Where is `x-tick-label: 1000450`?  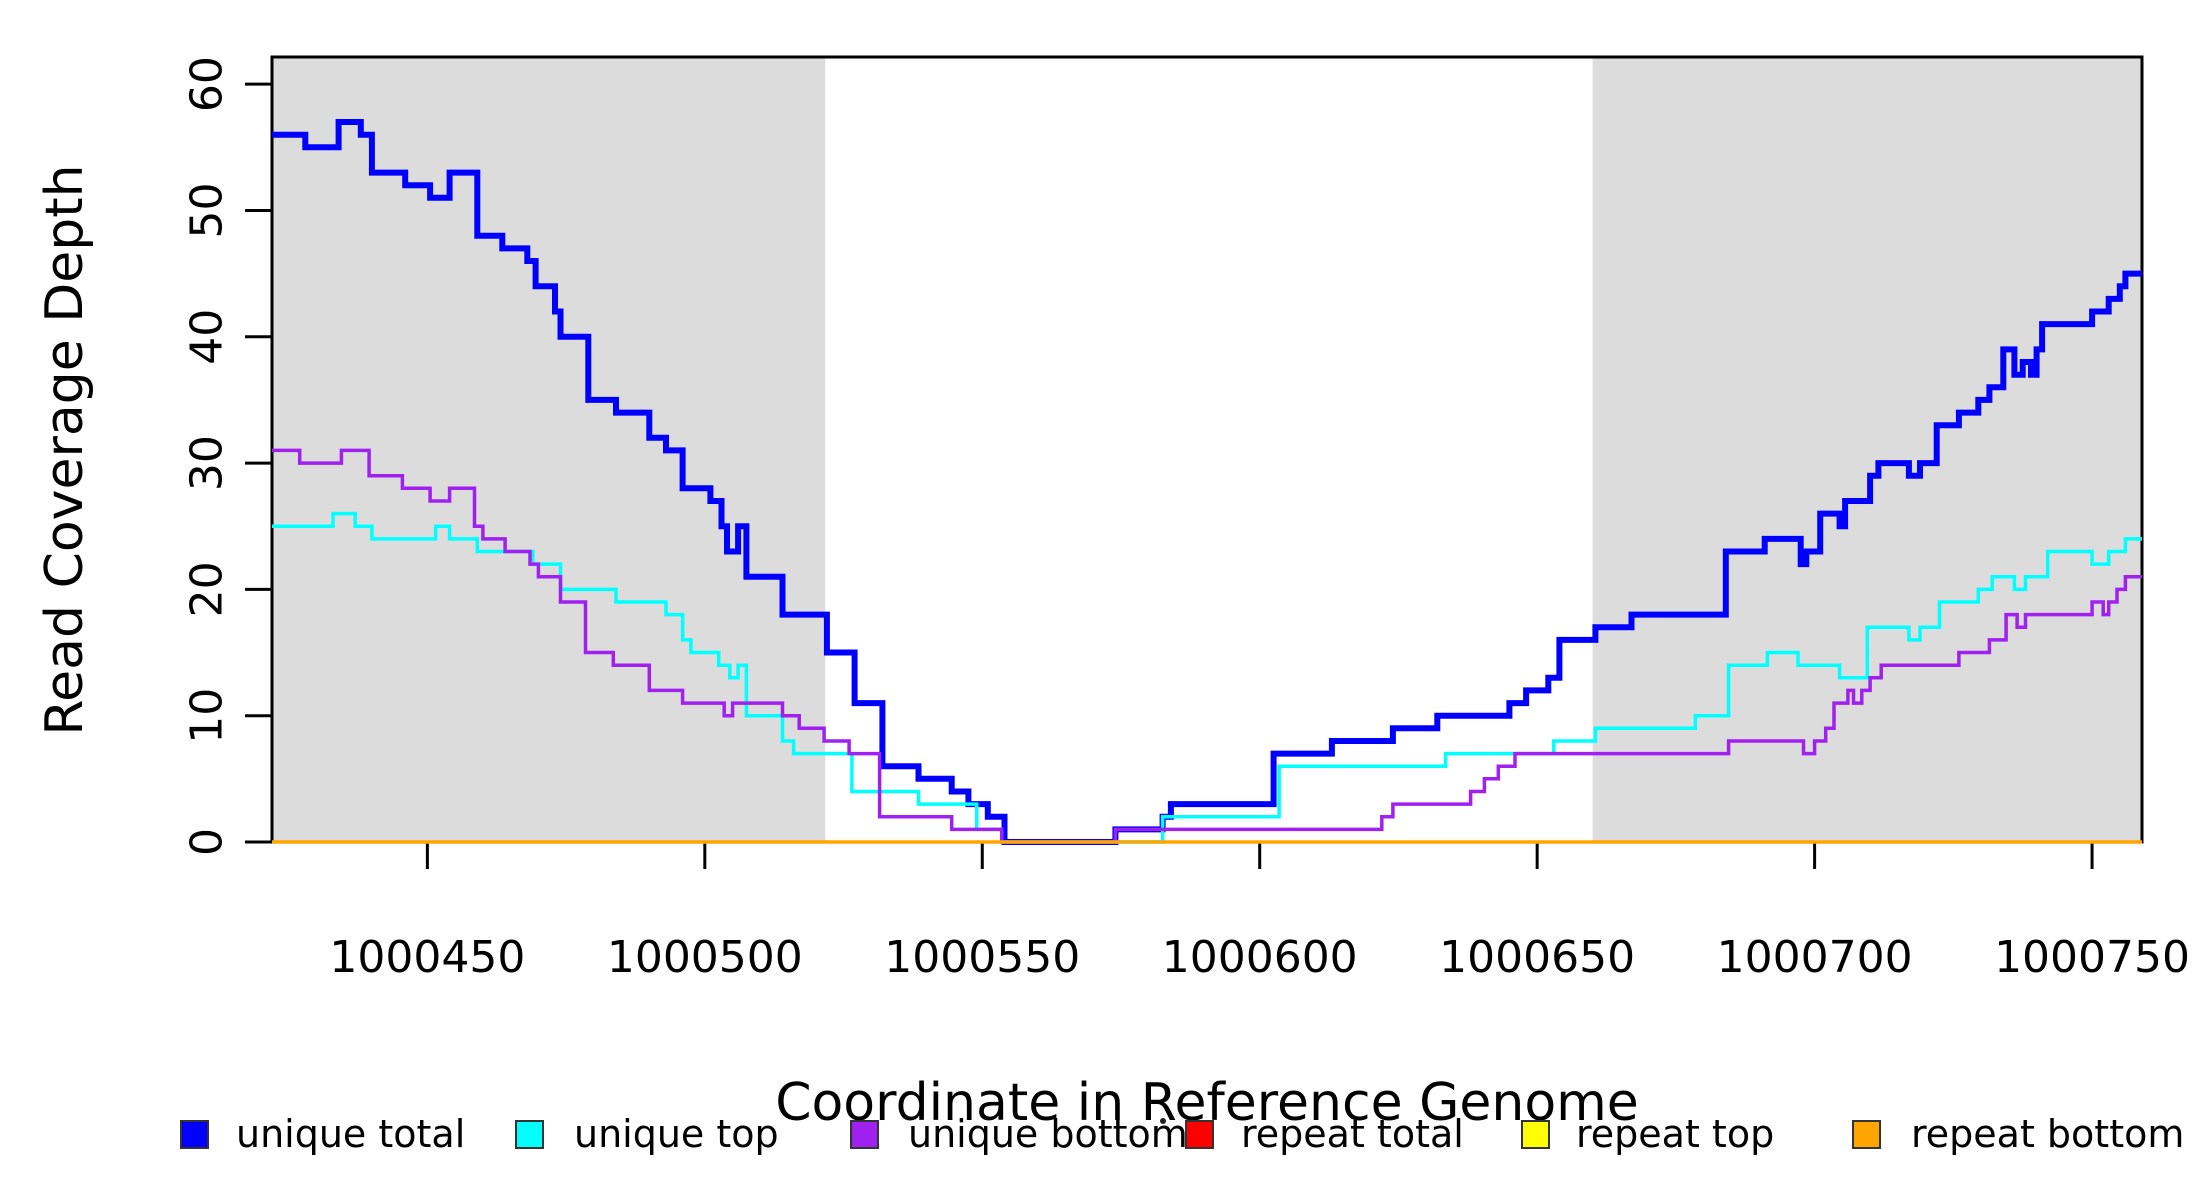
x-tick-label: 1000450 is located at coordinates (427, 957).